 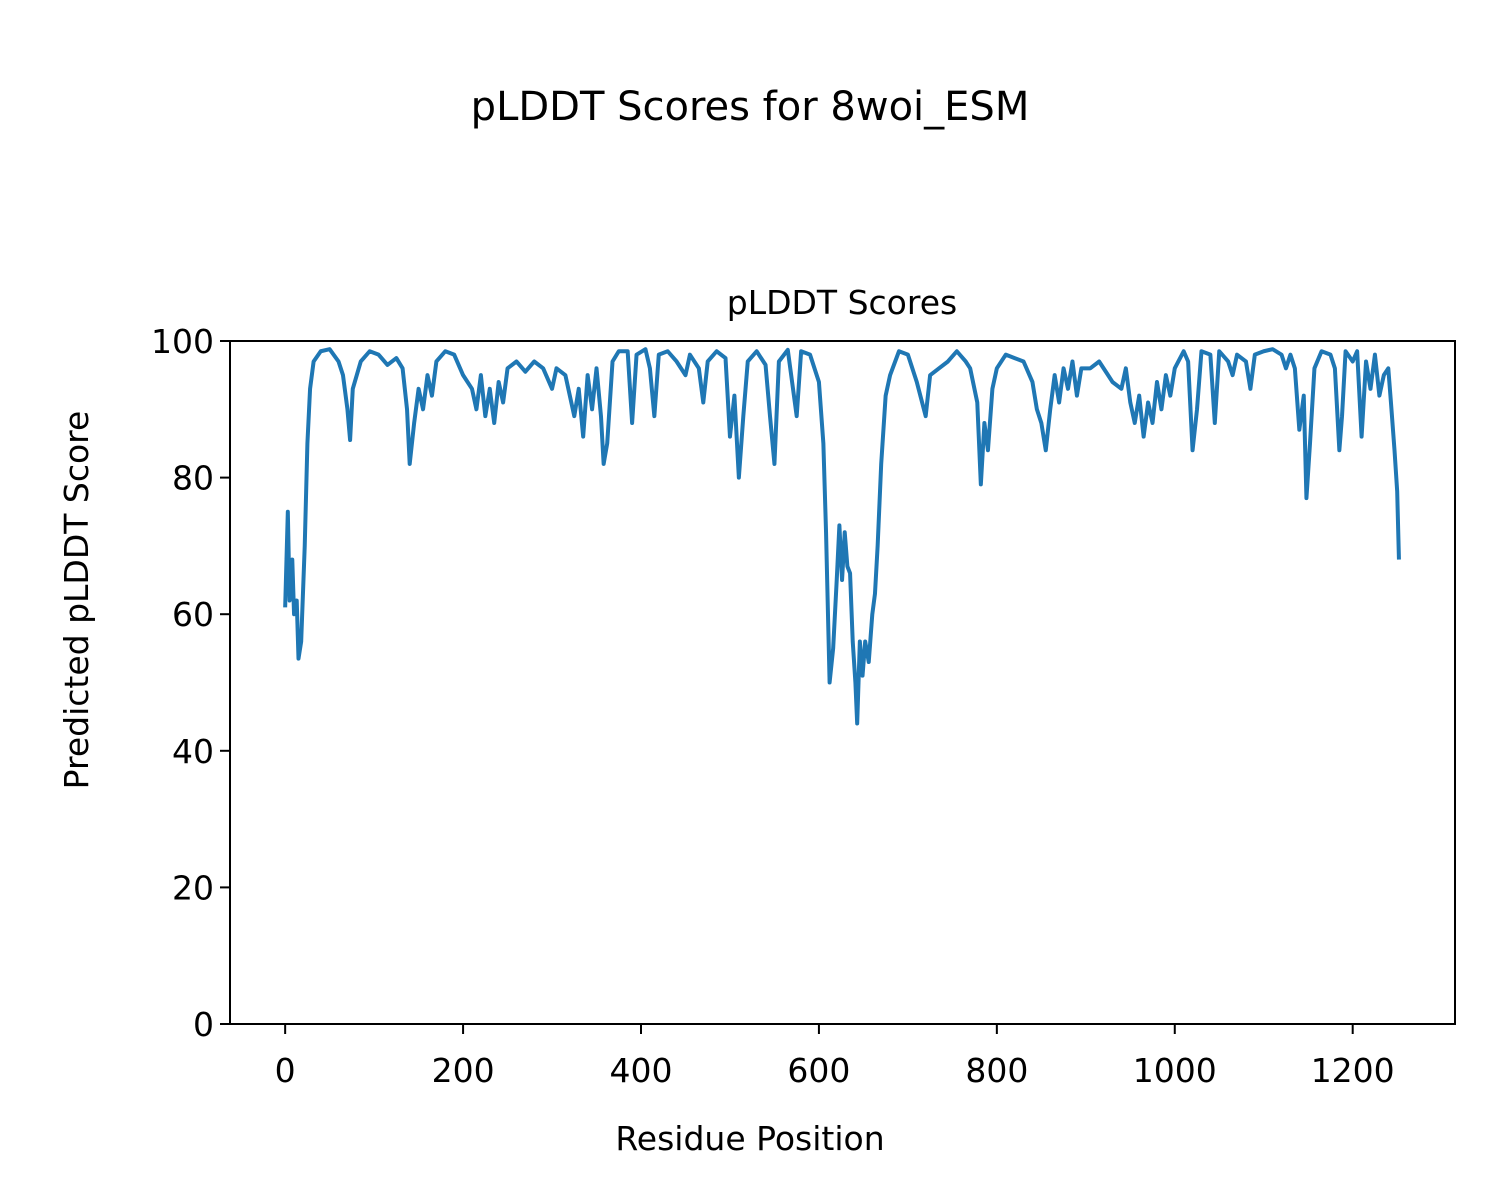 I want to click on y-tick-label: 20, so click(x=193, y=887).